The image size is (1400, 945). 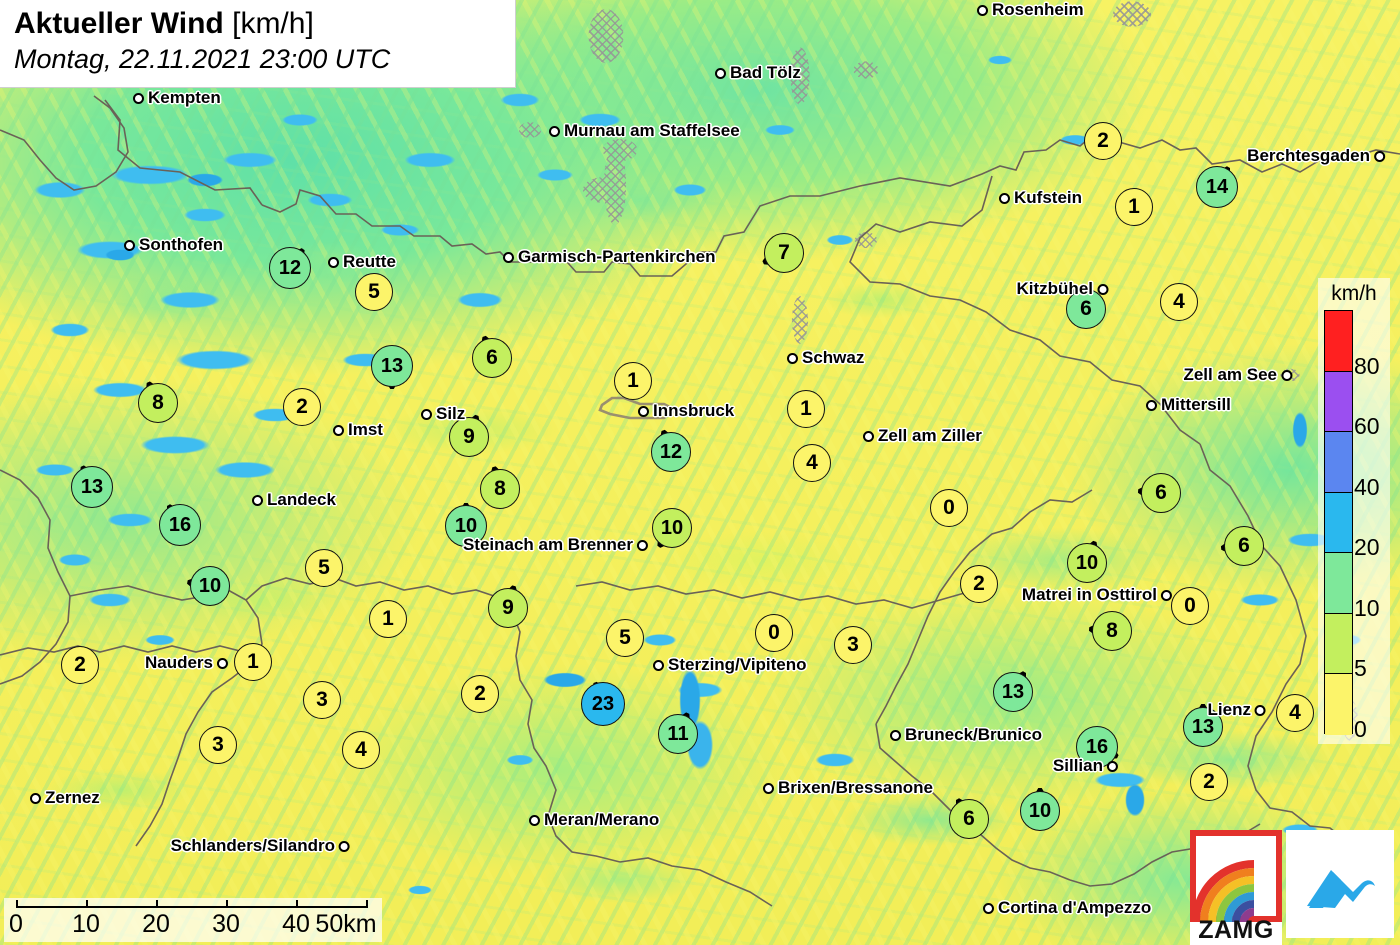 What do you see at coordinates (260, 846) in the screenshot?
I see `city-marker: Schlanders/Silandro` at bounding box center [260, 846].